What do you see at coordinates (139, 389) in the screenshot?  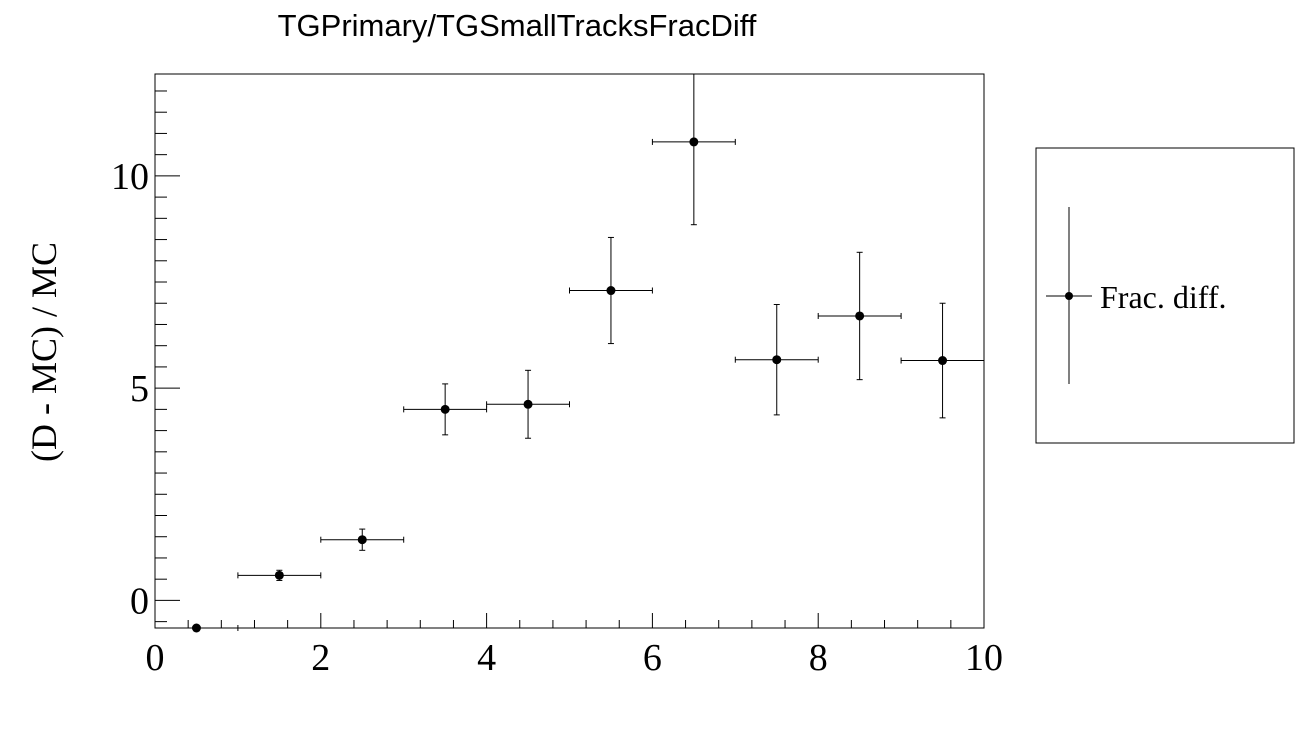 I see `y-tick-label: 5` at bounding box center [139, 389].